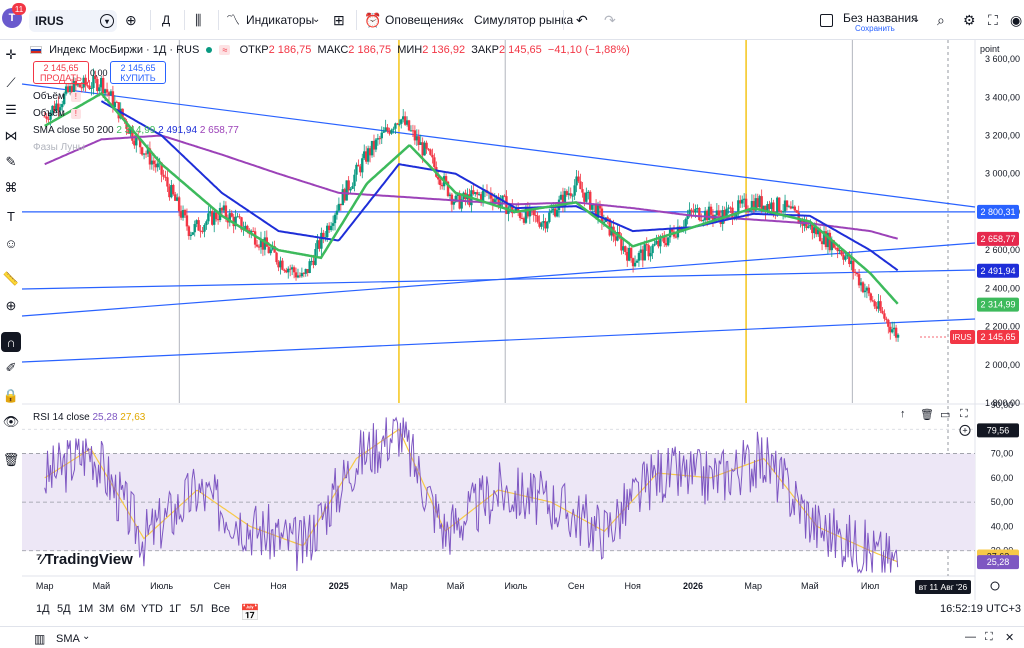 Image resolution: width=1024 pixels, height=648 pixels. I want to click on buy-button: 2 145,65 КУПИТЬ, so click(138, 72).